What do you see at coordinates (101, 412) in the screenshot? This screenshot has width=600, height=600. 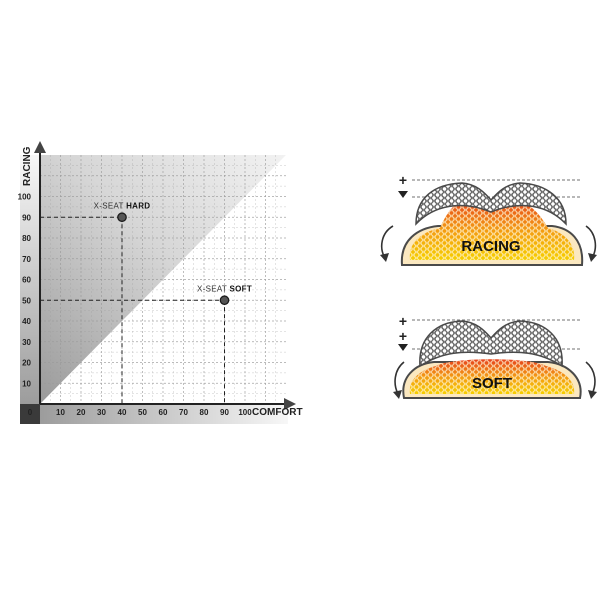 I see `x-tick-label: 30` at bounding box center [101, 412].